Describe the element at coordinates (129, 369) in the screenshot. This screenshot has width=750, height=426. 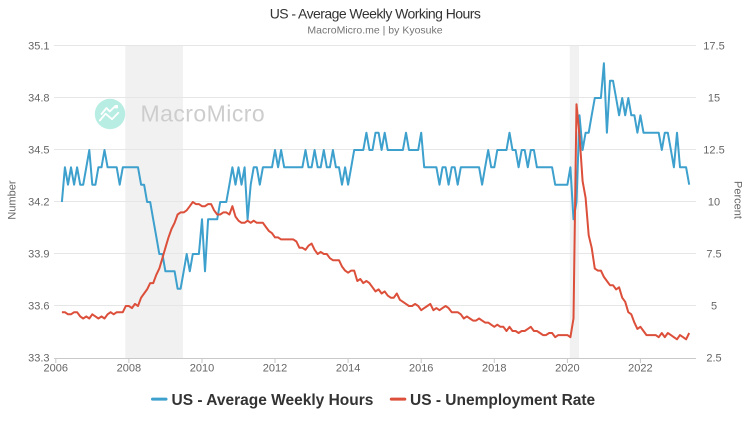
I see `svg-text: 2008` at that location.